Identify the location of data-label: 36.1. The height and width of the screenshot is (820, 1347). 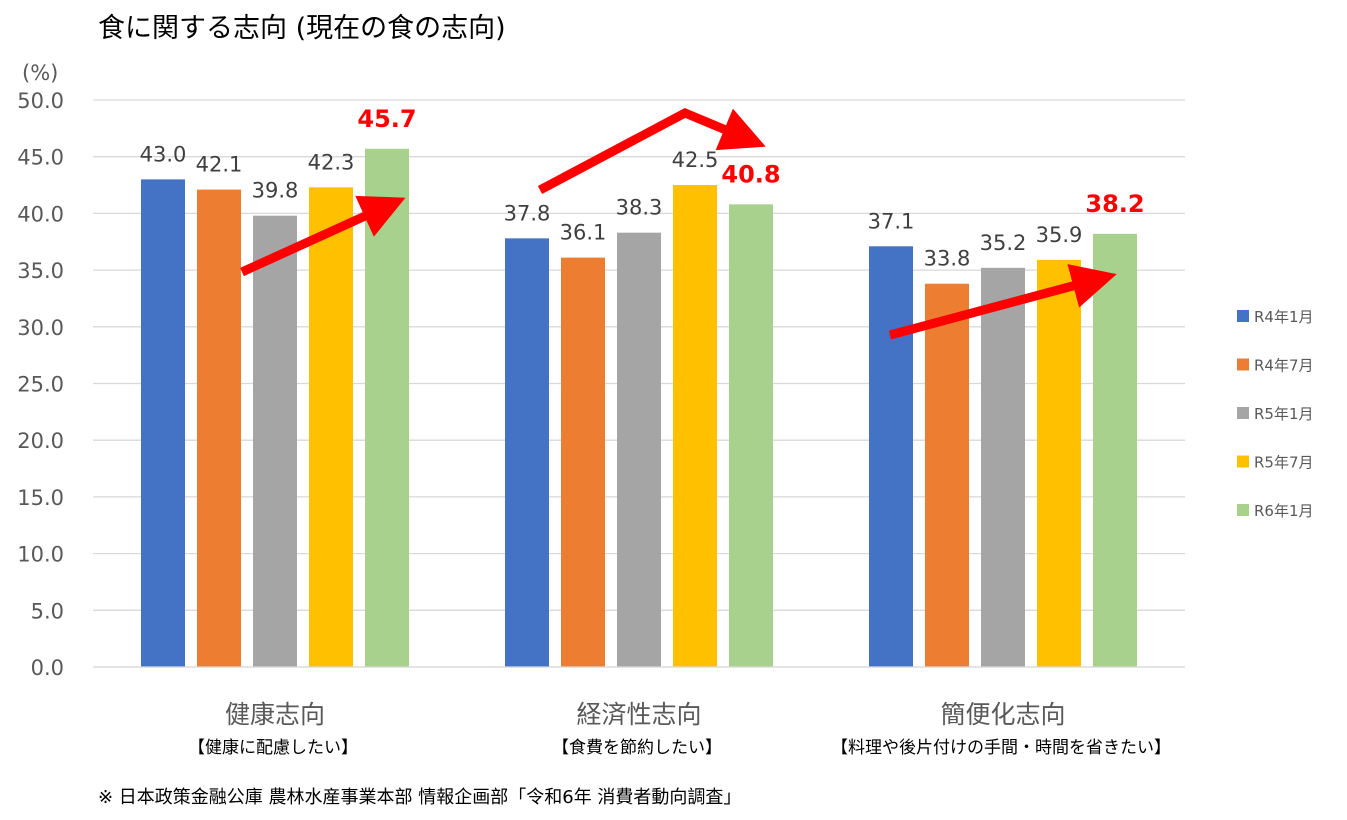
(583, 233).